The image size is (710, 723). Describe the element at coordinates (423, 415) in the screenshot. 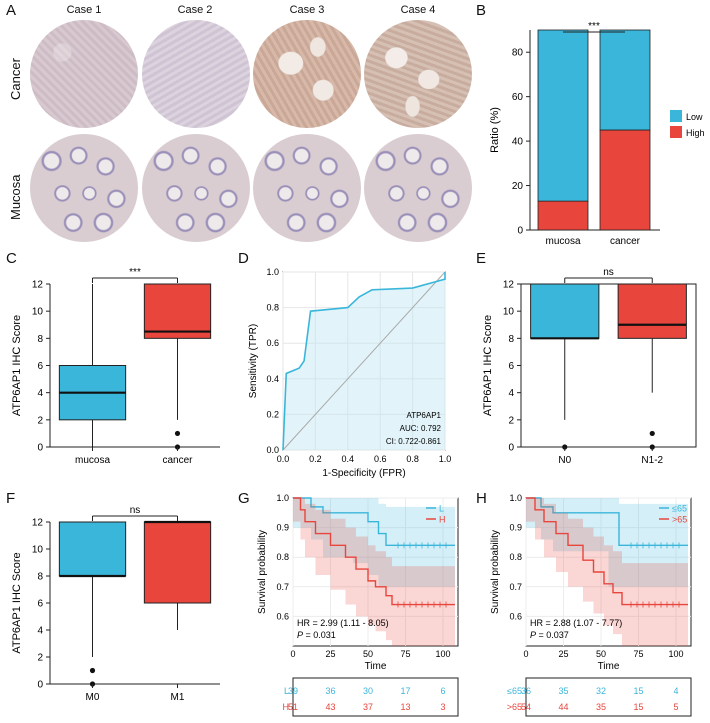

I see `roc-series-name: ATP6AP1` at that location.